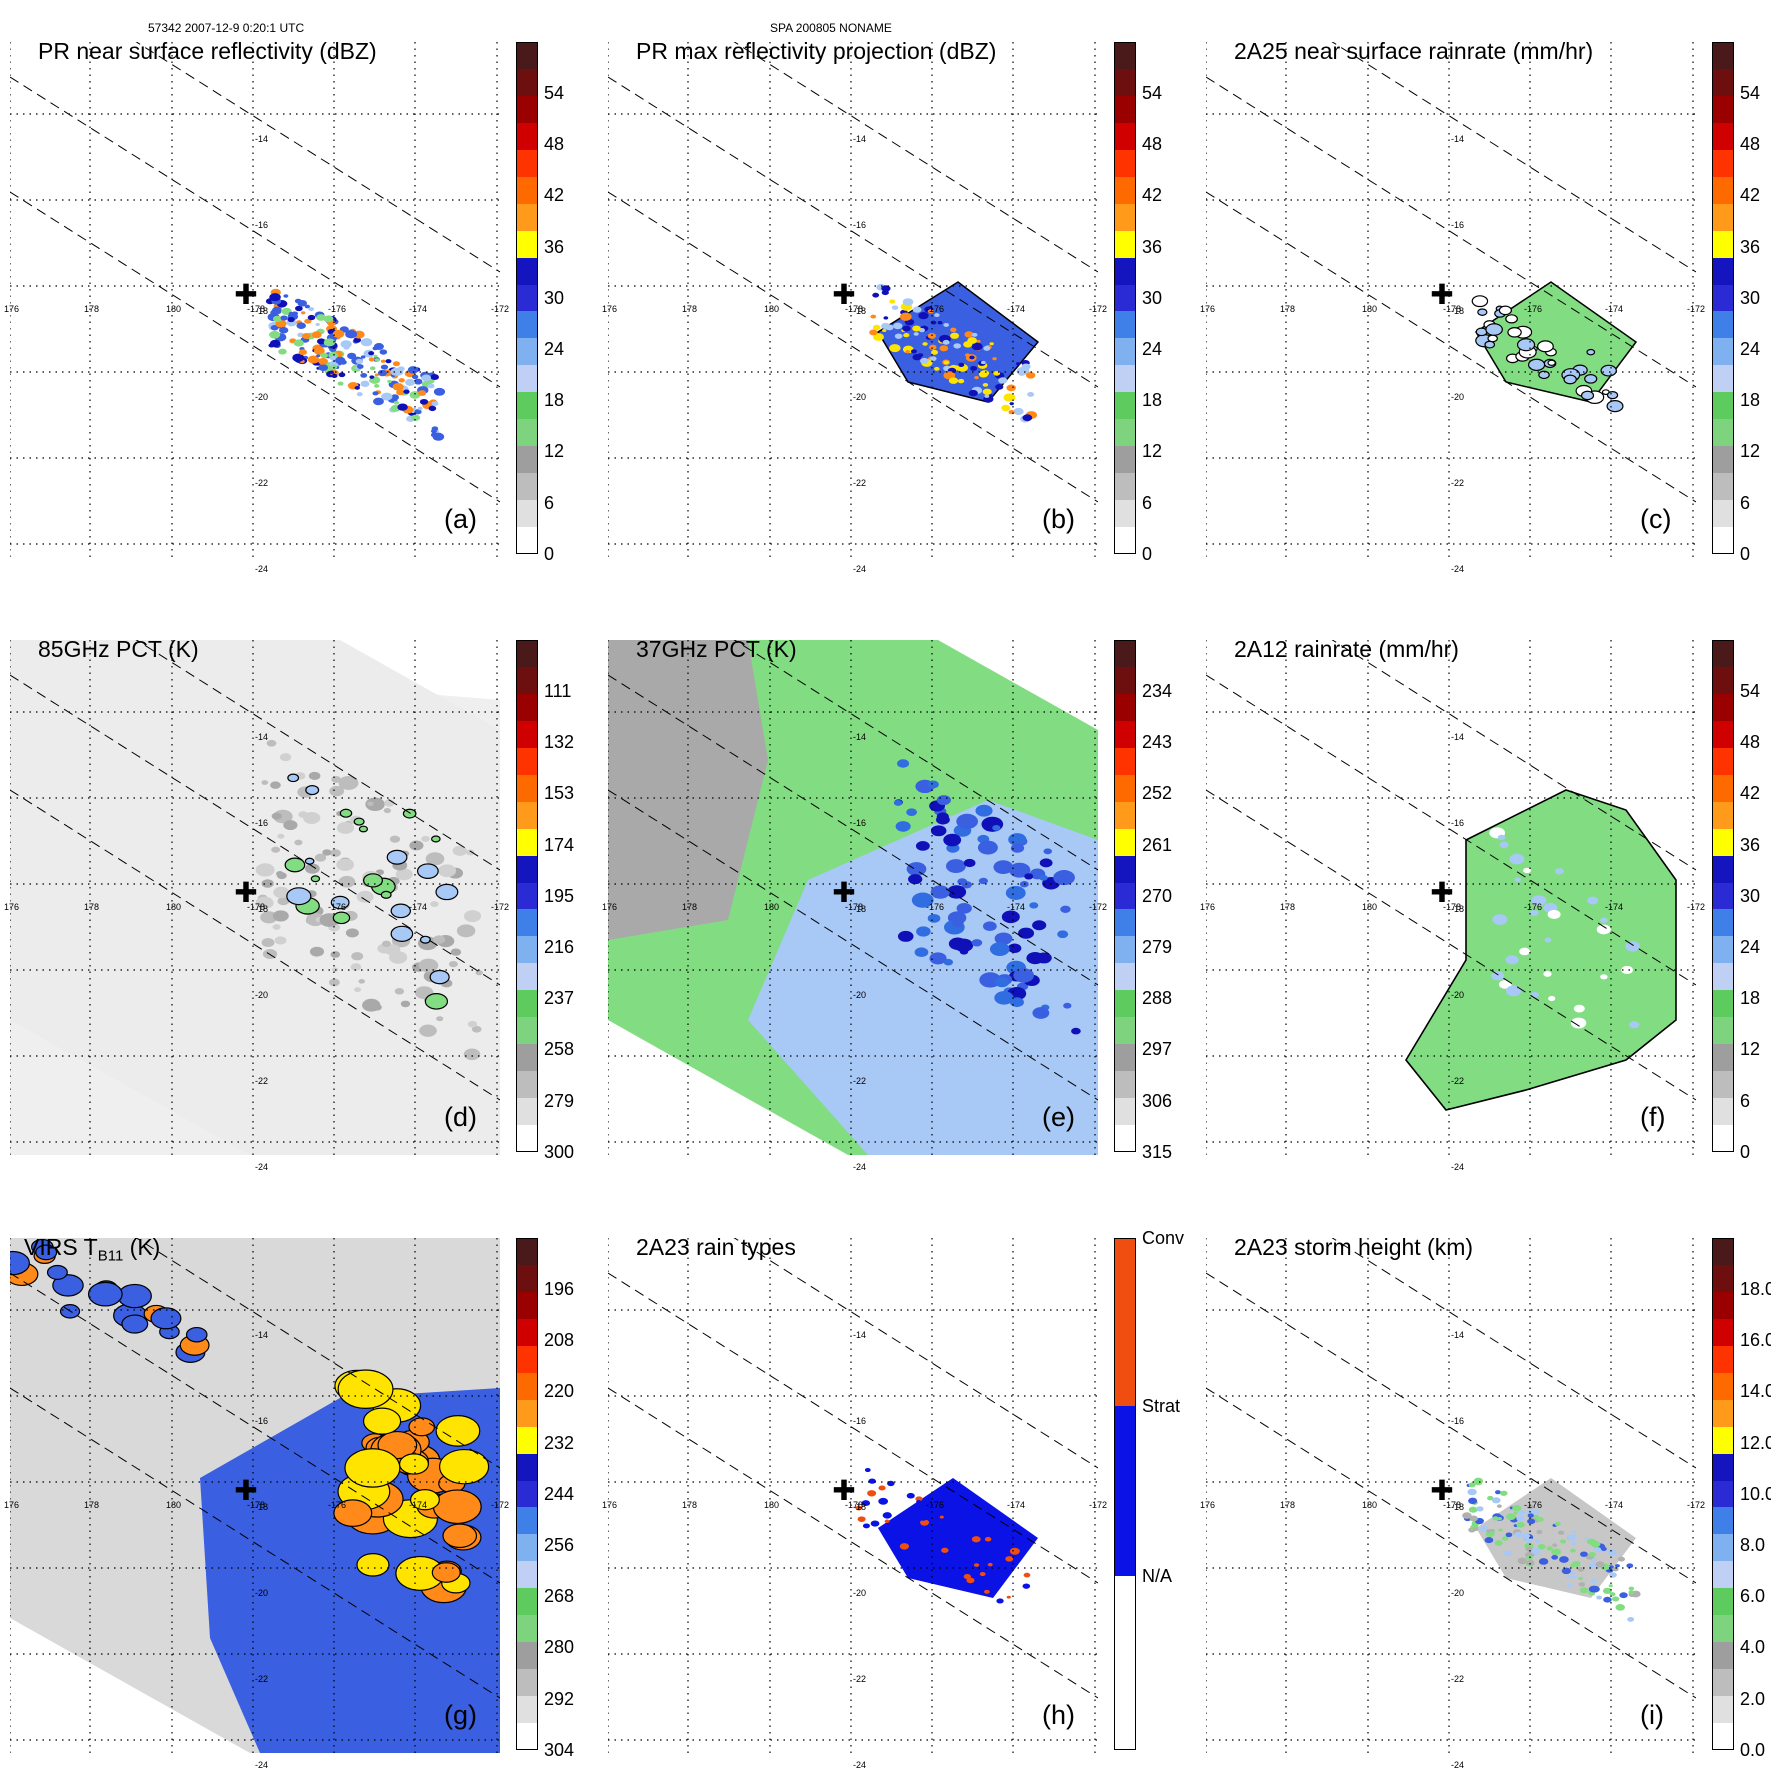 The height and width of the screenshot is (1778, 1771). Describe the element at coordinates (549, 502) in the screenshot. I see `colorbar-tick: 6` at that location.